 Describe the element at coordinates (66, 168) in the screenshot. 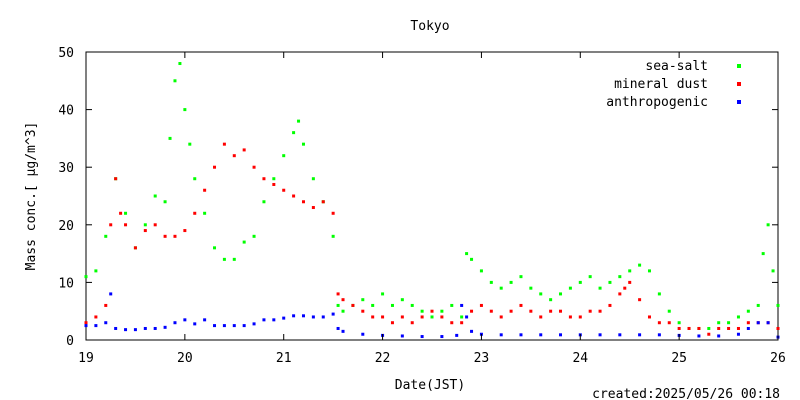

I see `y-tick-label: 30` at that location.